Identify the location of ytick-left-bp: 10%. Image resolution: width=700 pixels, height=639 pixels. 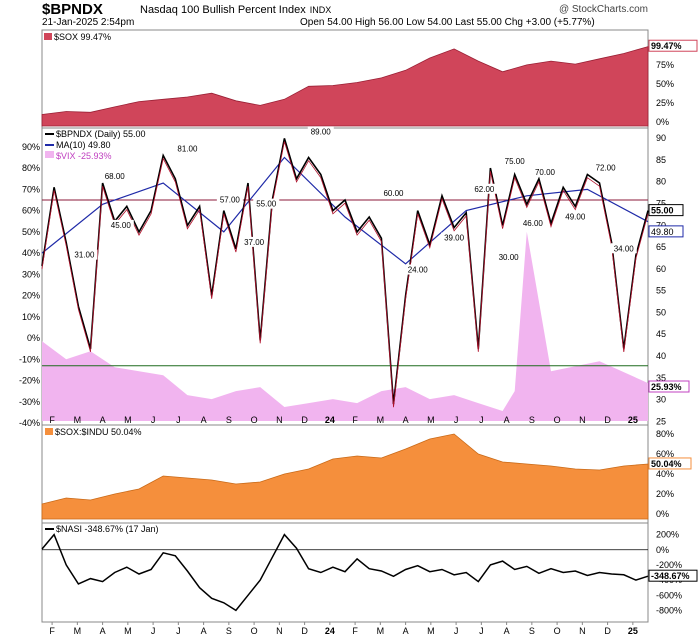
(31, 317).